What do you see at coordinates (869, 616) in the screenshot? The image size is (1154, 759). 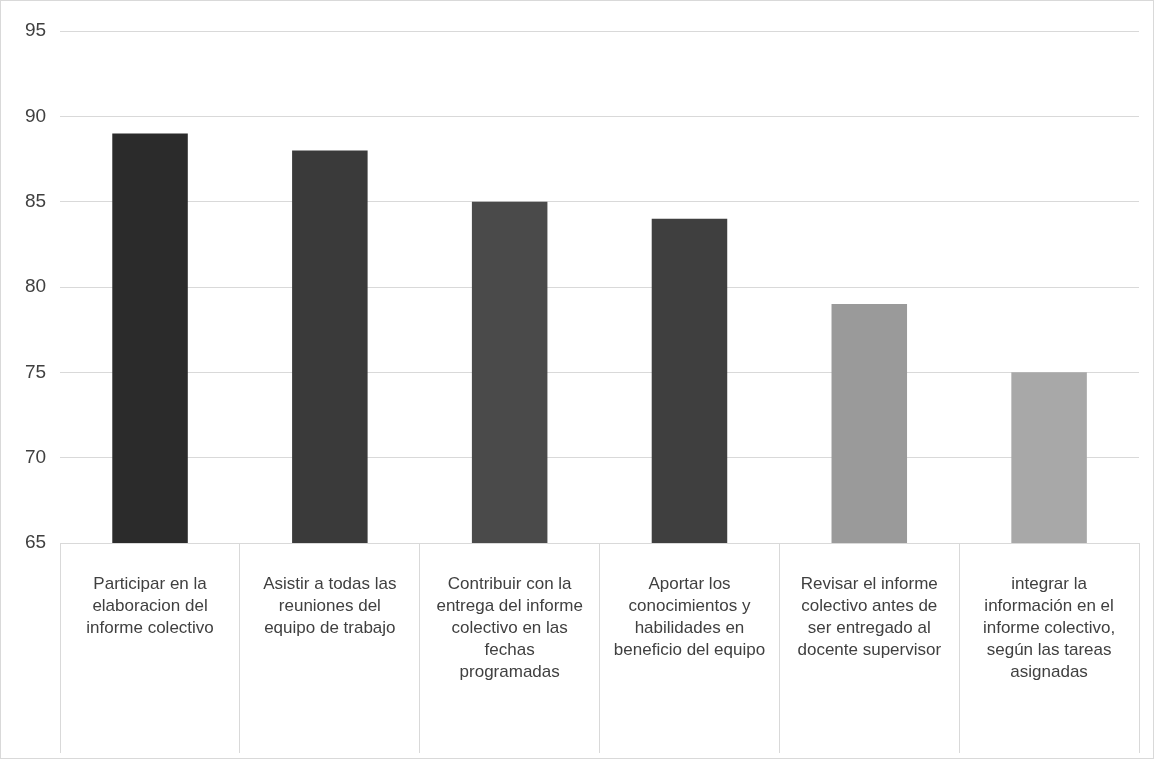 I see `x-tick-label: Revisar el informe colectivo antes de ser entregado al docente supervisor` at bounding box center [869, 616].